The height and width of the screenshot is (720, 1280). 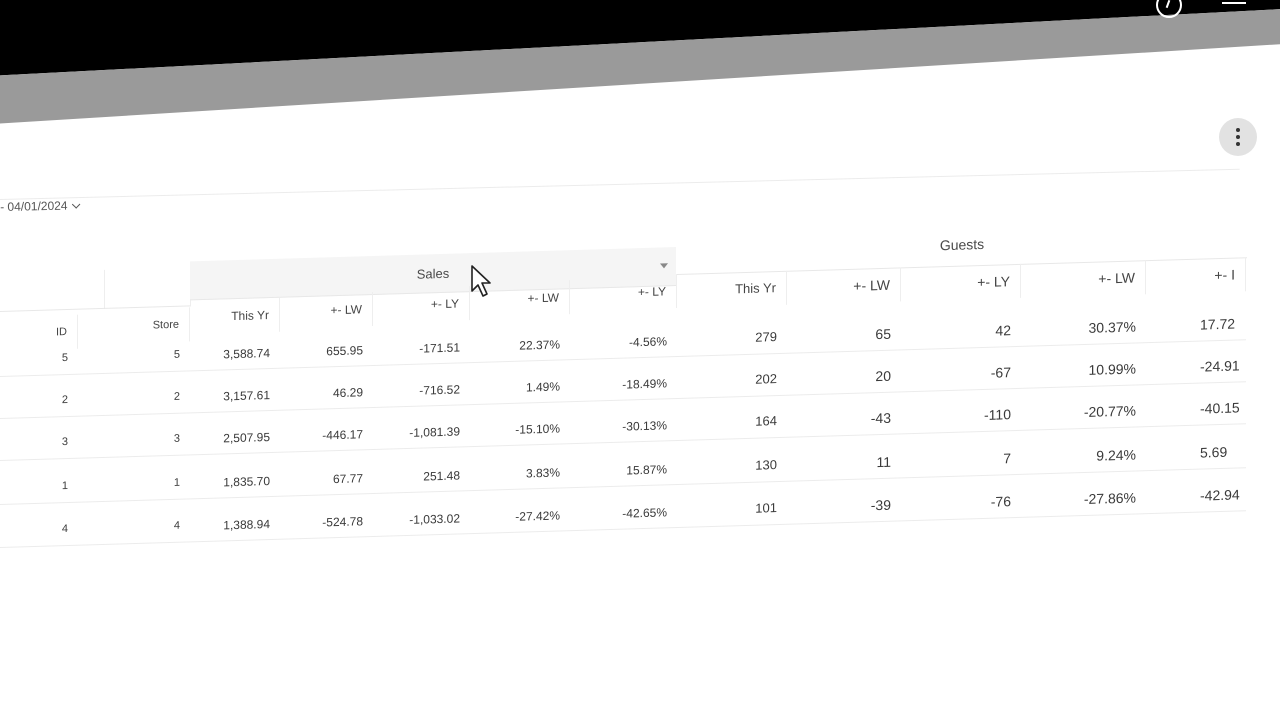 What do you see at coordinates (997, 414) in the screenshot?
I see `table-cell-col-guests-ly: -110` at bounding box center [997, 414].